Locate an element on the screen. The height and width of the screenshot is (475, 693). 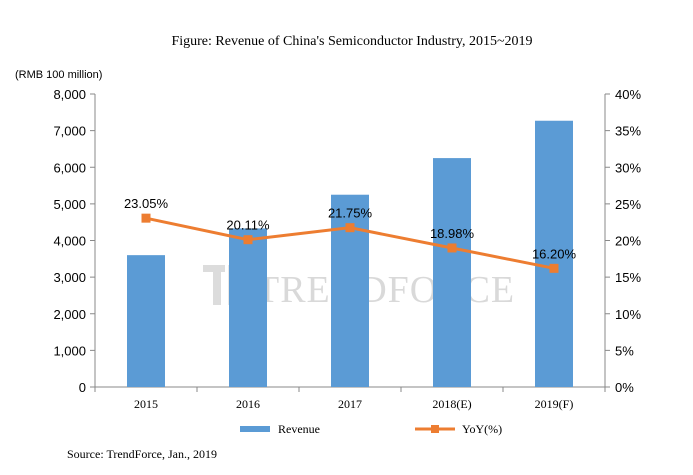
x-axis-labels: 2015 2016 2017 2018(E) 2019(F) is located at coordinates (350, 399).